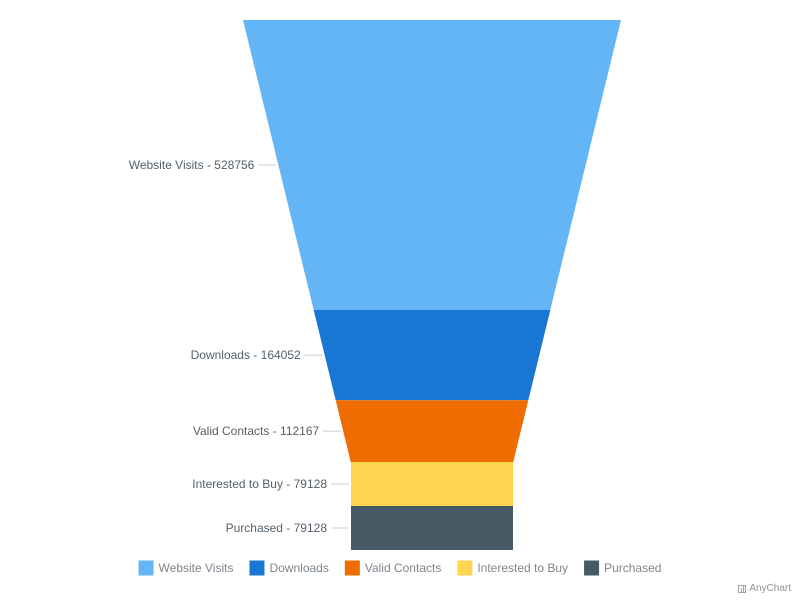 The image size is (800, 605). What do you see at coordinates (256, 431) in the screenshot?
I see `point-label: Valid Contacts - 112167` at bounding box center [256, 431].